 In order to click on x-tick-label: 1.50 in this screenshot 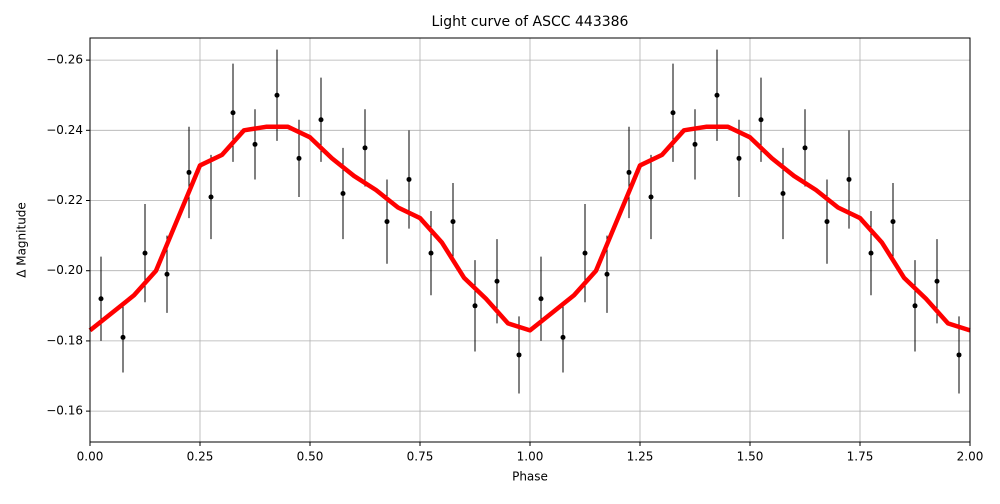, I will do `click(750, 457)`.